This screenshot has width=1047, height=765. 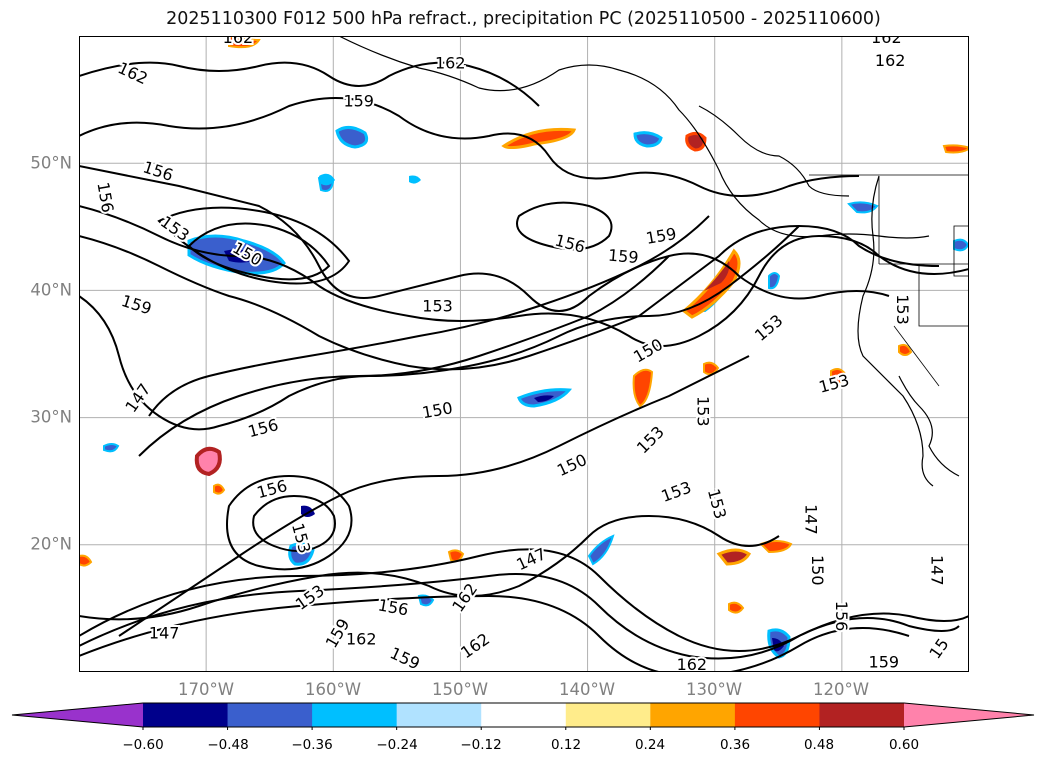 I want to click on contour-159-south, so click(x=519, y=616).